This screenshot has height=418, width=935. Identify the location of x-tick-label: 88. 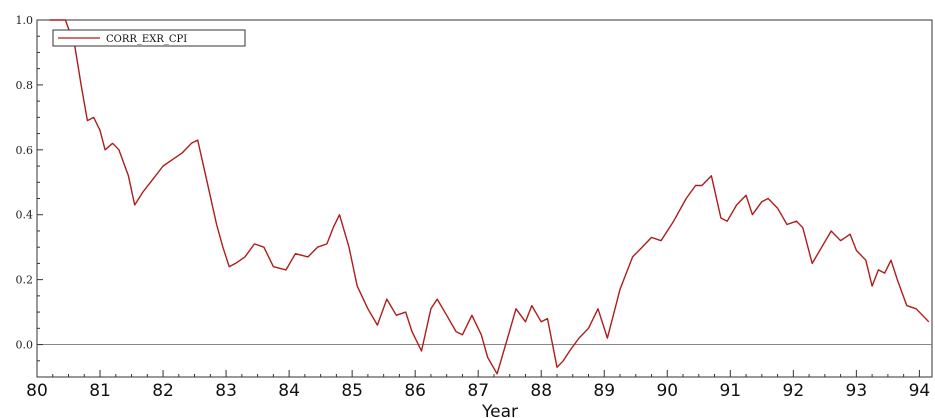
(541, 391).